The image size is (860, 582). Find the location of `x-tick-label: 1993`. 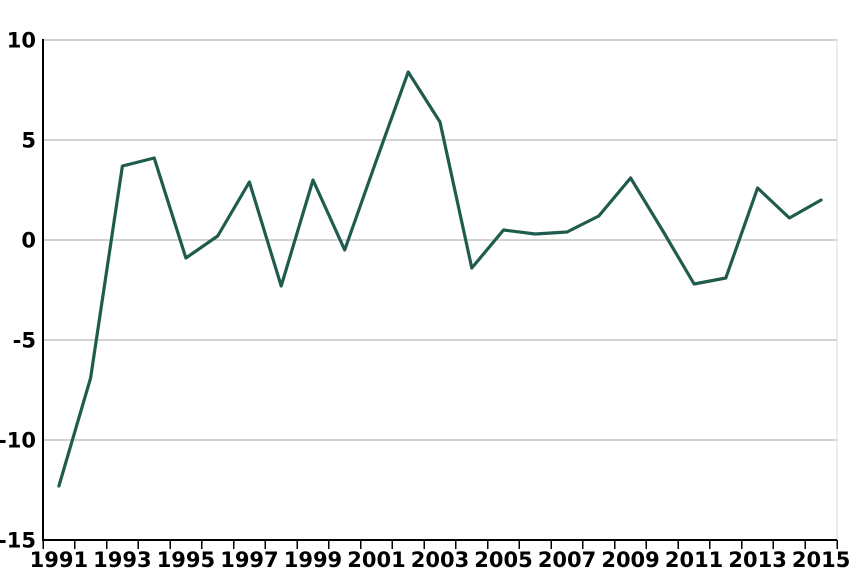

x-tick-label: 1993 is located at coordinates (122, 560).